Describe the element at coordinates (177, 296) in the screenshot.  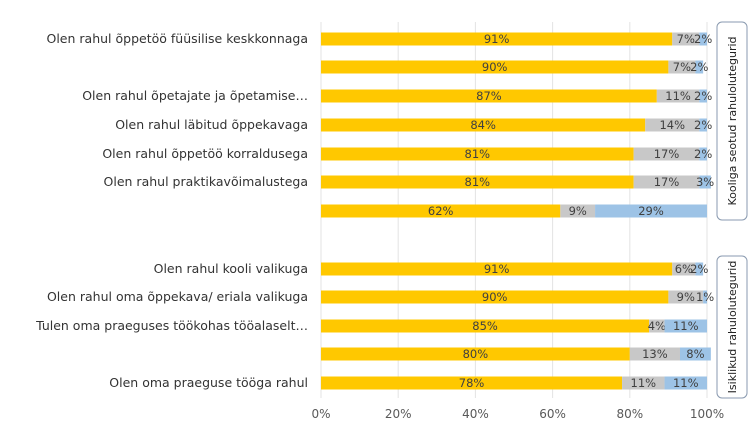
I see `category-label: Olen rahul oma õppekava/ eriala valikuga` at that location.